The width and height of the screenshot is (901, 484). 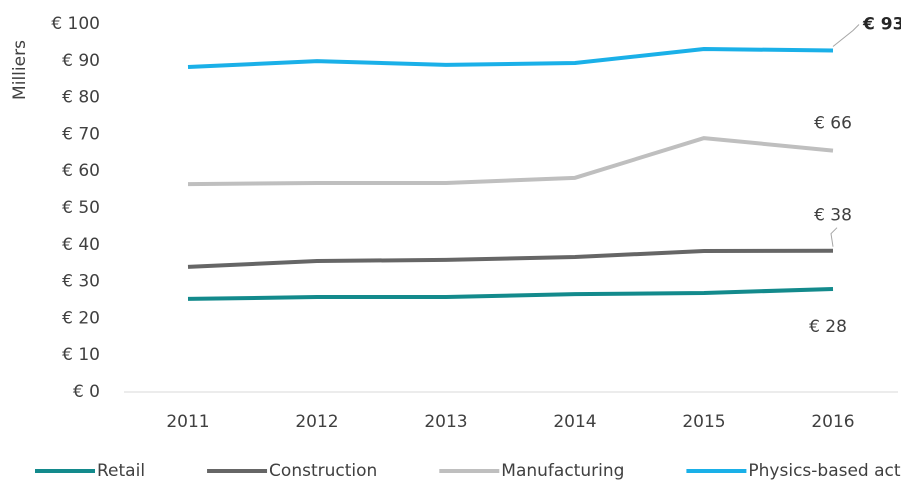 What do you see at coordinates (316, 422) in the screenshot?
I see `x-tick-label: 2012` at bounding box center [316, 422].